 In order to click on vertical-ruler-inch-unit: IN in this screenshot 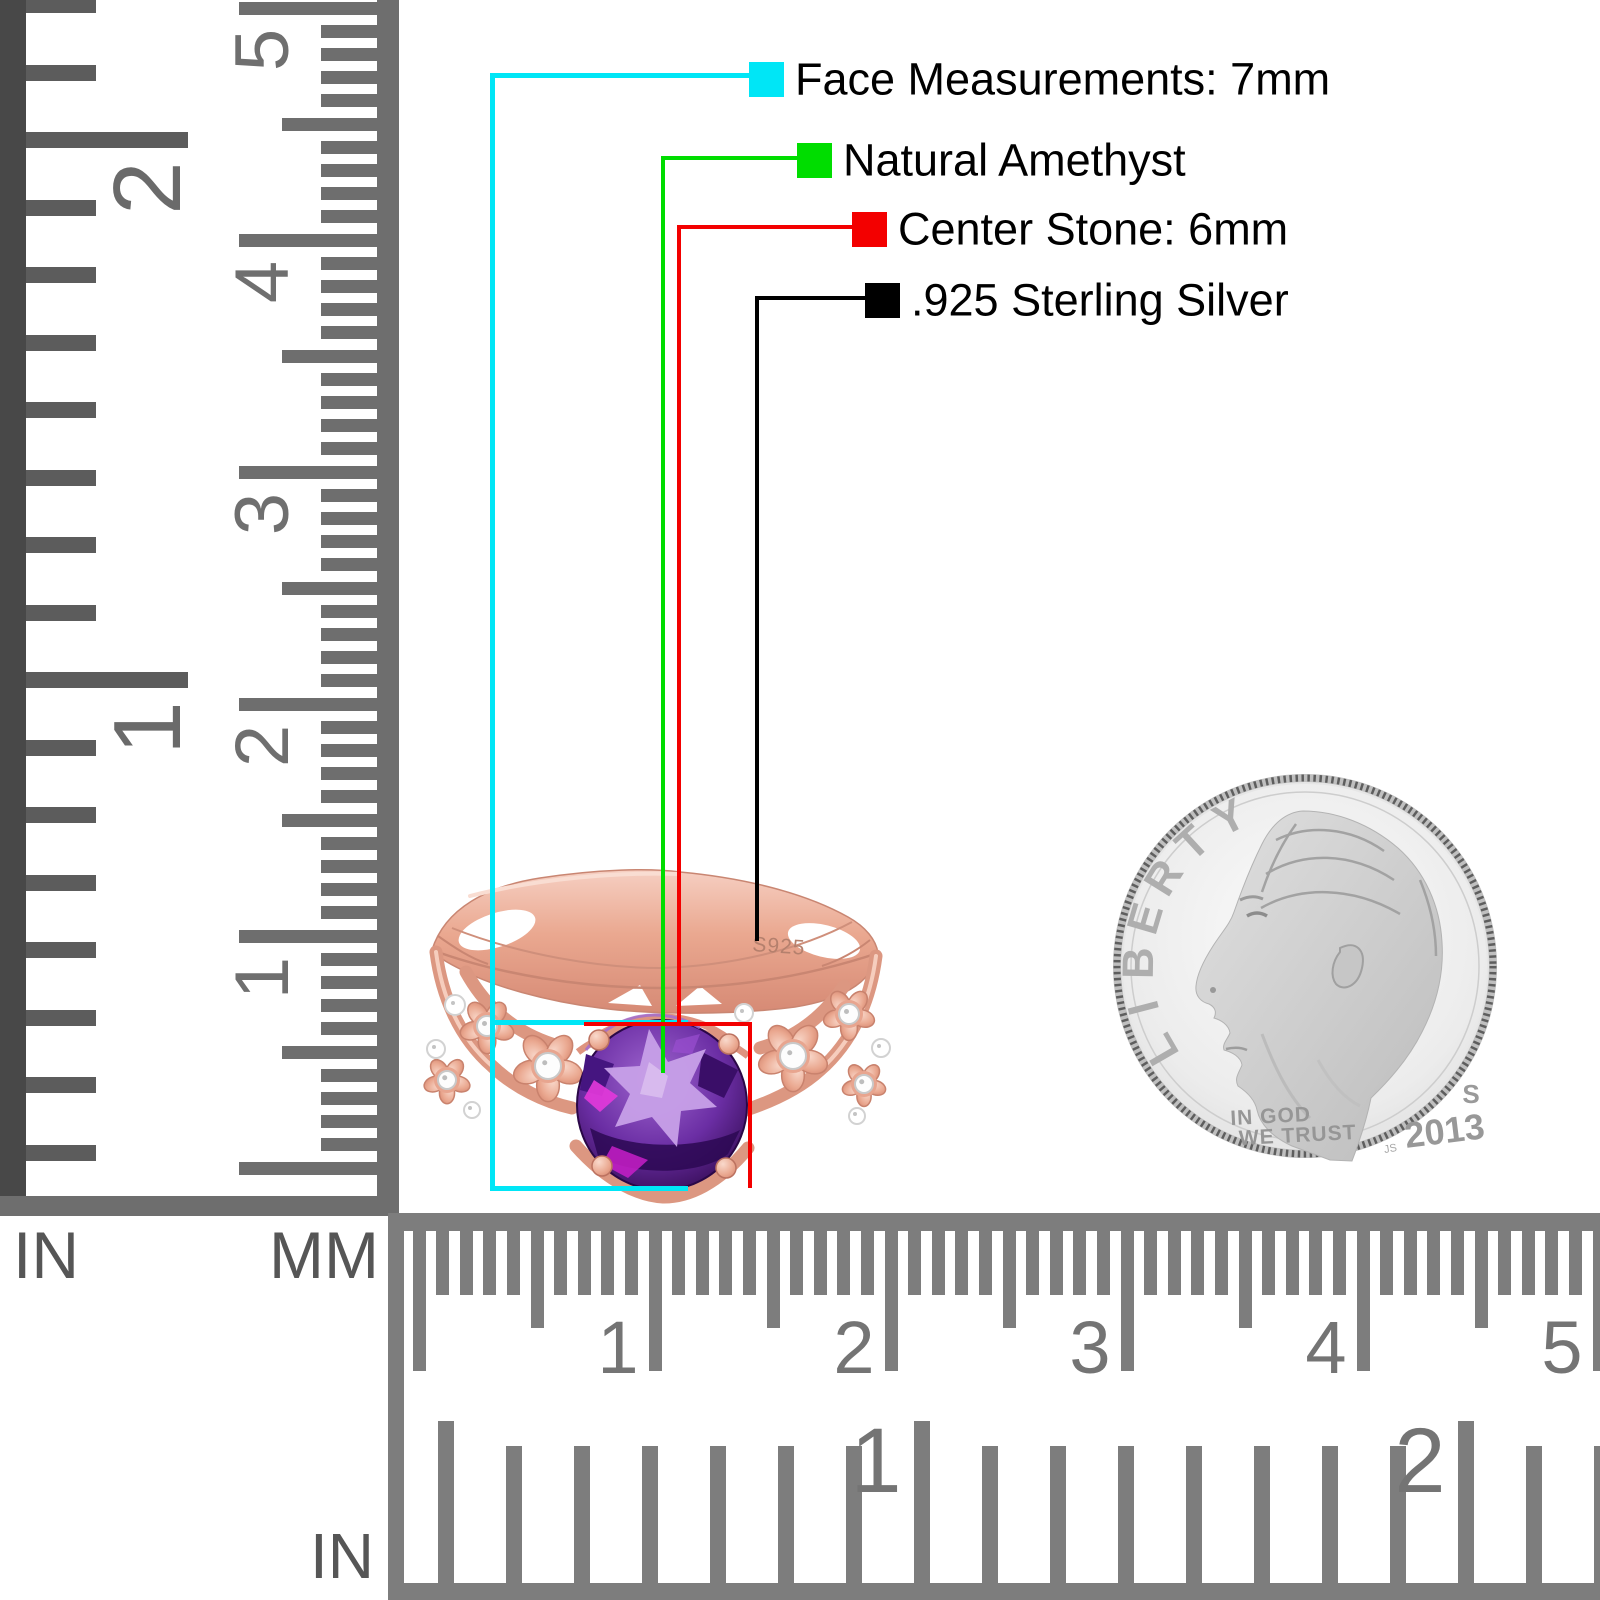, I will do `click(46, 1255)`.